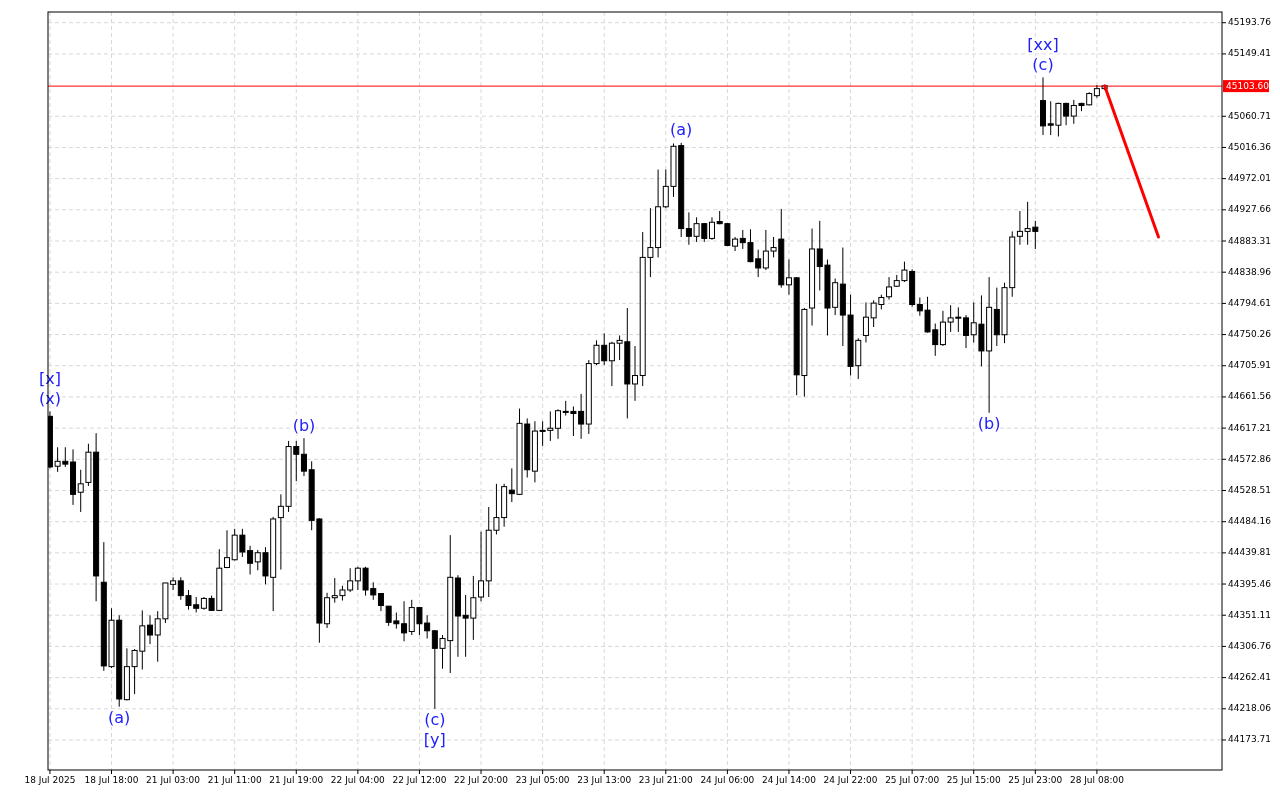 This screenshot has width=1280, height=800. Describe the element at coordinates (850, 780) in the screenshot. I see `x-tick-label: 24 Jul 22:00` at that location.